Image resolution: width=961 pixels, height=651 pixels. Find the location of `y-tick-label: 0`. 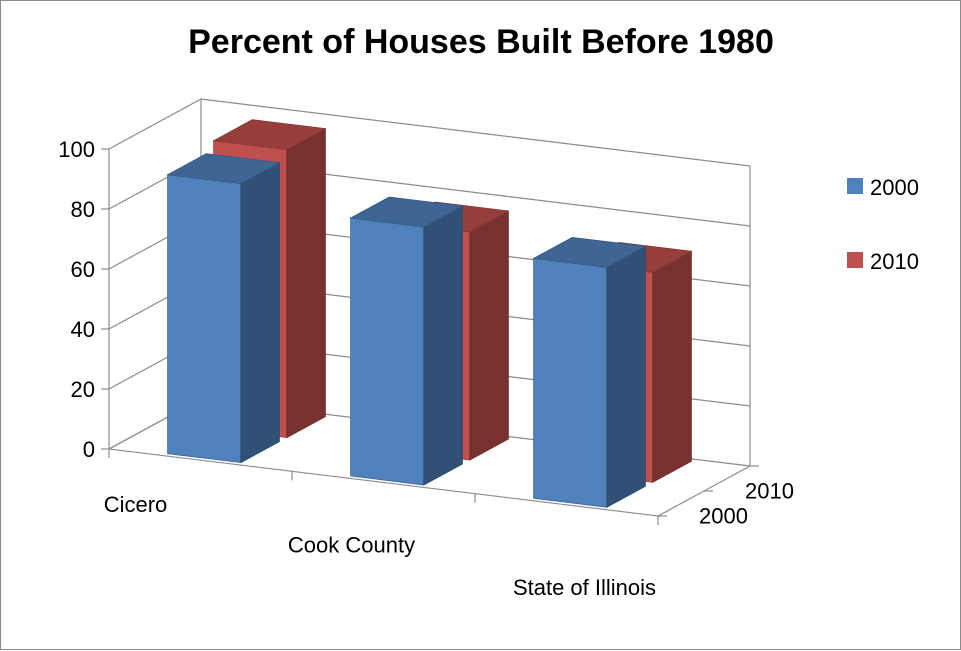

y-tick-label: 0 is located at coordinates (89, 449).